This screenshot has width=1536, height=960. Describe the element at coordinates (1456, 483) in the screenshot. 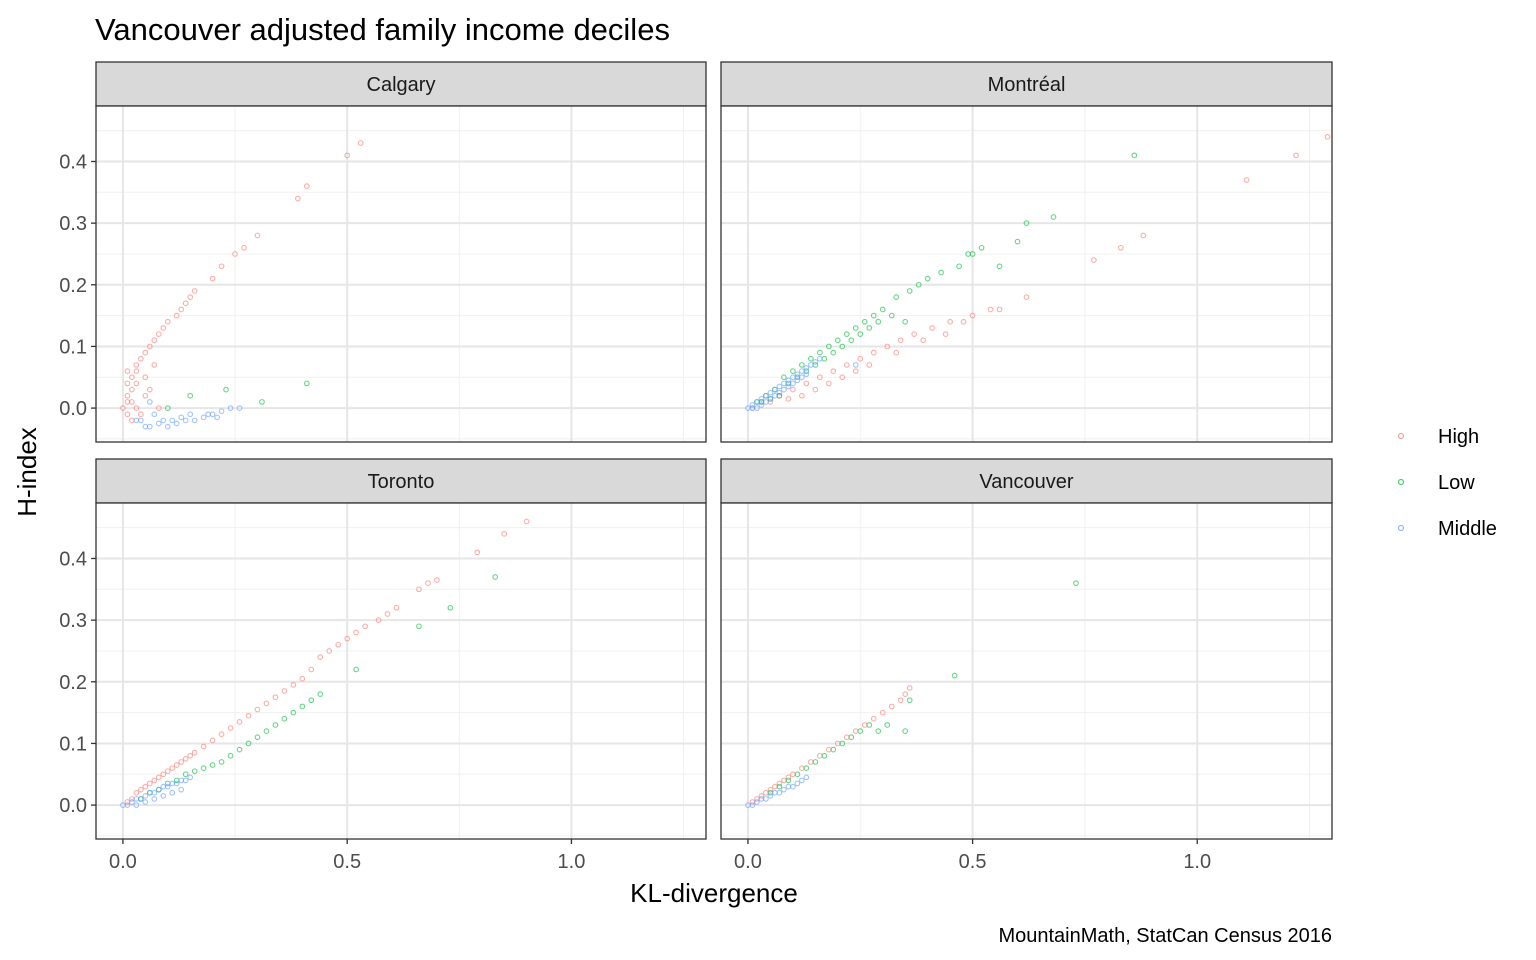

I see `legend-label-low: Low` at that location.